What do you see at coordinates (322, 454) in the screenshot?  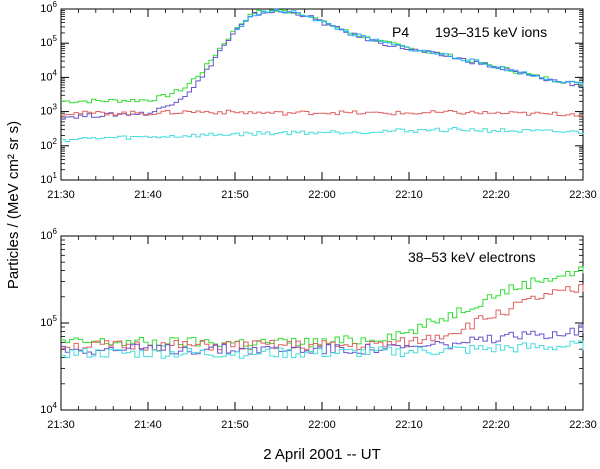 I see `x-axis-title: 2 April 2001 -- UT` at bounding box center [322, 454].